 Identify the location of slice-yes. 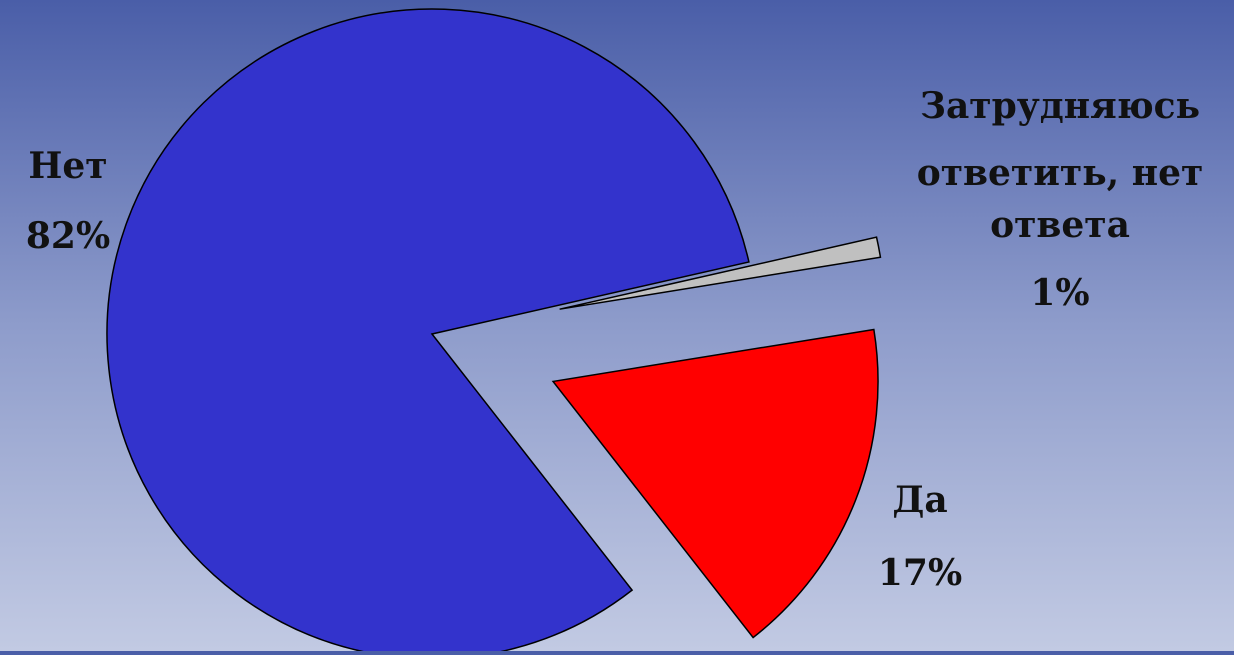
(715, 483).